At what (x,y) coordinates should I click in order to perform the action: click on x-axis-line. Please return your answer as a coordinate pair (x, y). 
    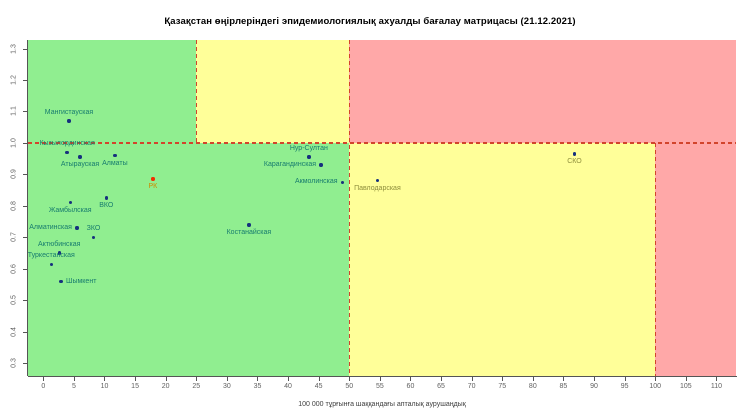
    Looking at the image, I should click on (382, 376).